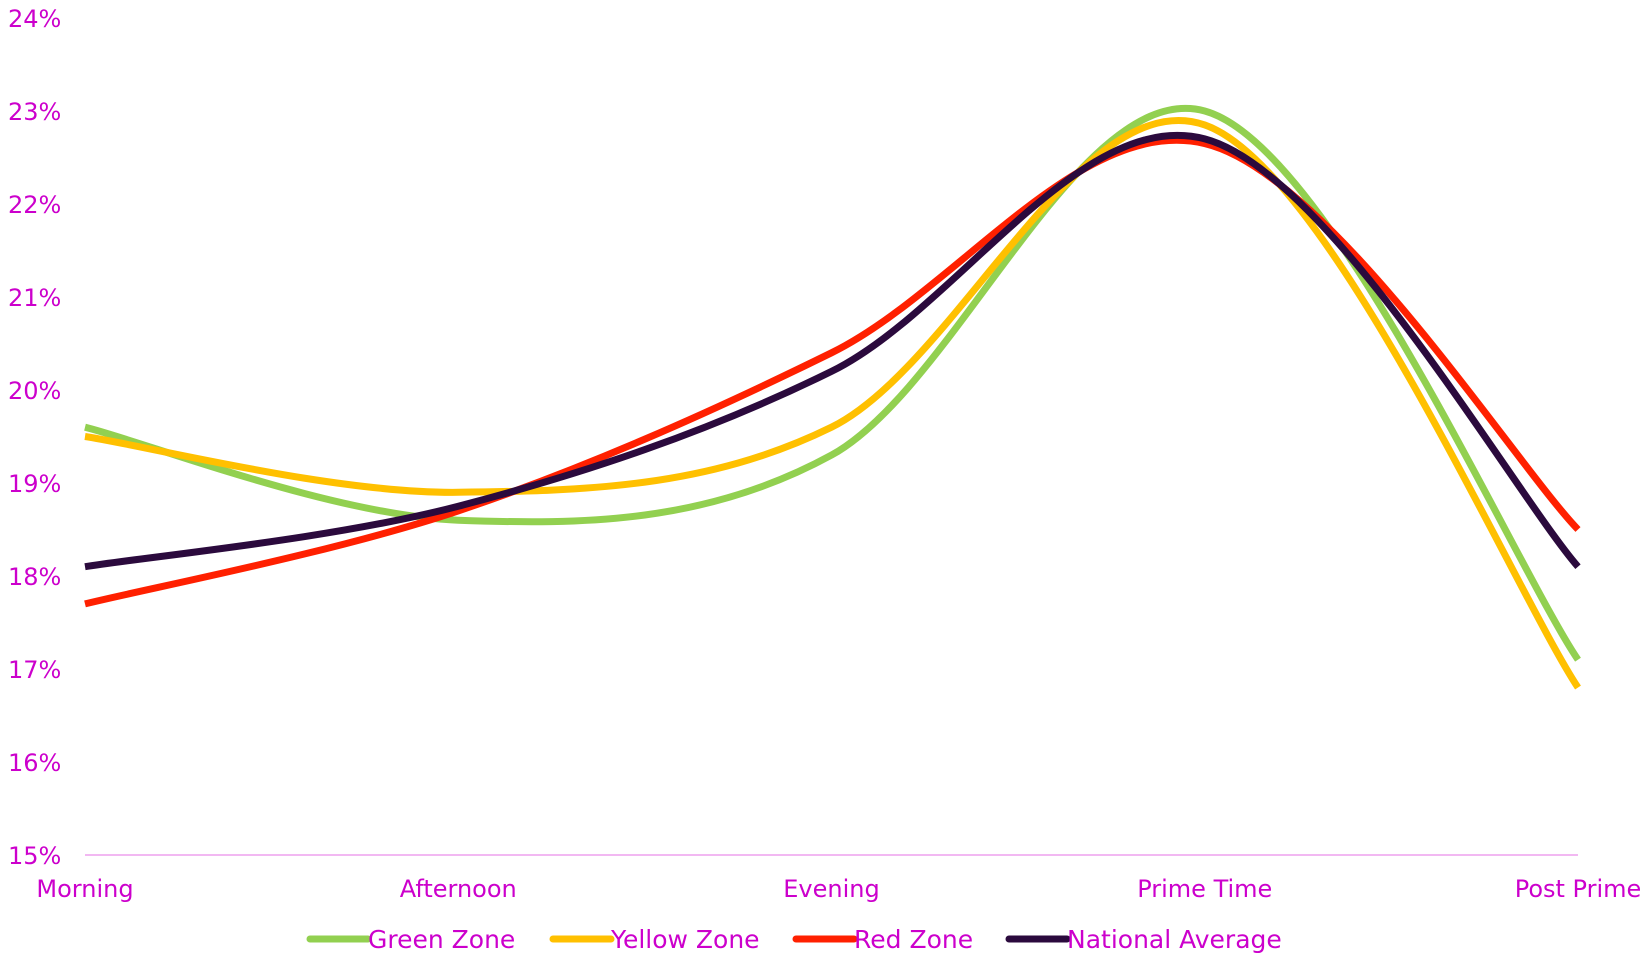 This screenshot has height=963, width=1647. Describe the element at coordinates (34, 856) in the screenshot. I see `y-tick-label: 15%` at that location.